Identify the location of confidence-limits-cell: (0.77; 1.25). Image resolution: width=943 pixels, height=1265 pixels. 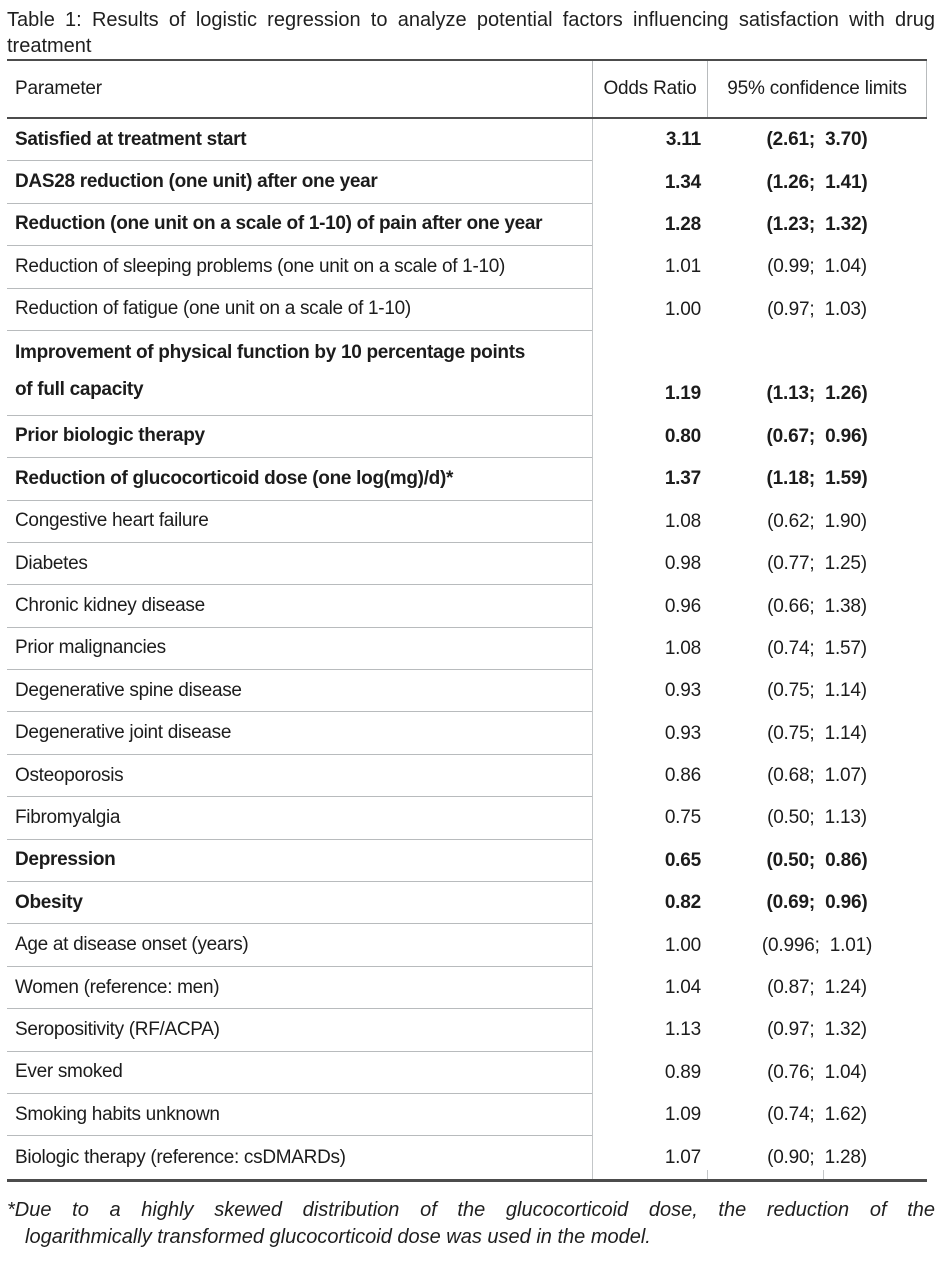
(817, 564).